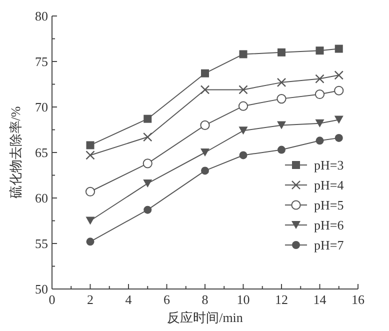 Image resolution: width=389 pixels, height=331 pixels. I want to click on legend-label: pH=6, so click(329, 225).